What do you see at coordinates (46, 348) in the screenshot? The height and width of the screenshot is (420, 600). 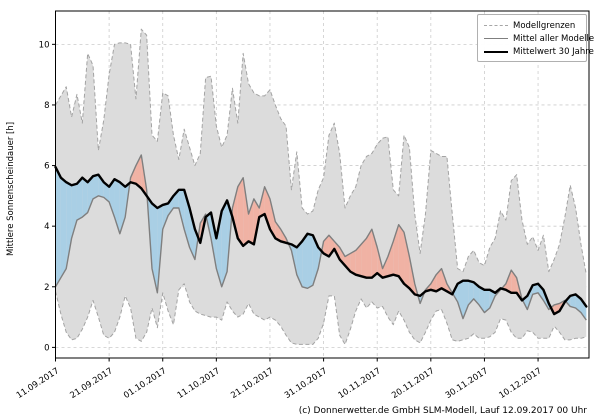 I see `y-tick-label: 0` at bounding box center [46, 348].